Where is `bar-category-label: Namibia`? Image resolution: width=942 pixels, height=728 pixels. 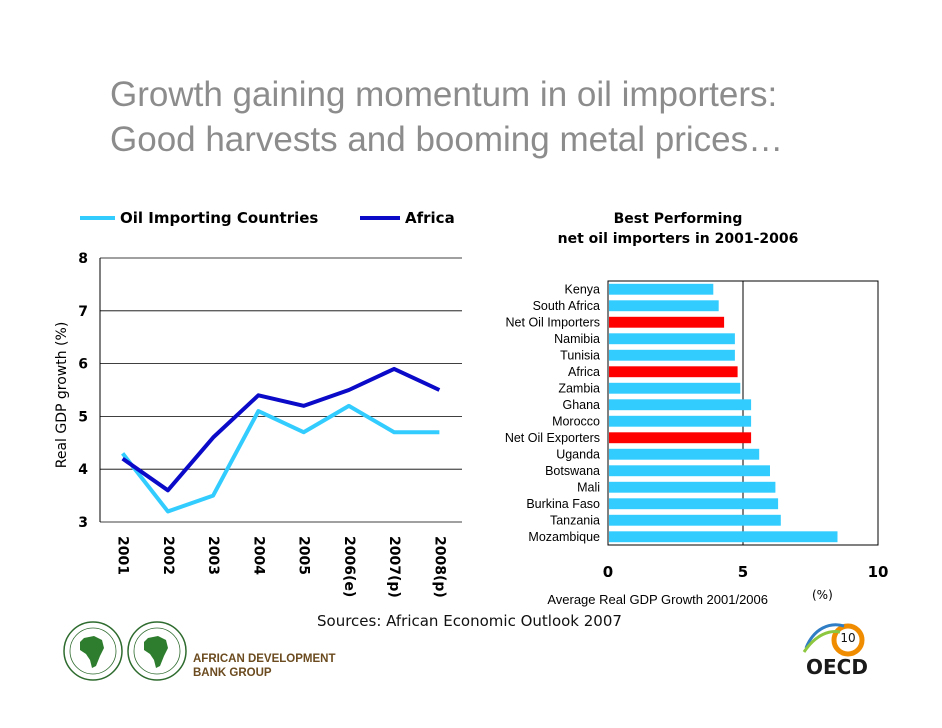
bar-category-label: Namibia is located at coordinates (577, 339).